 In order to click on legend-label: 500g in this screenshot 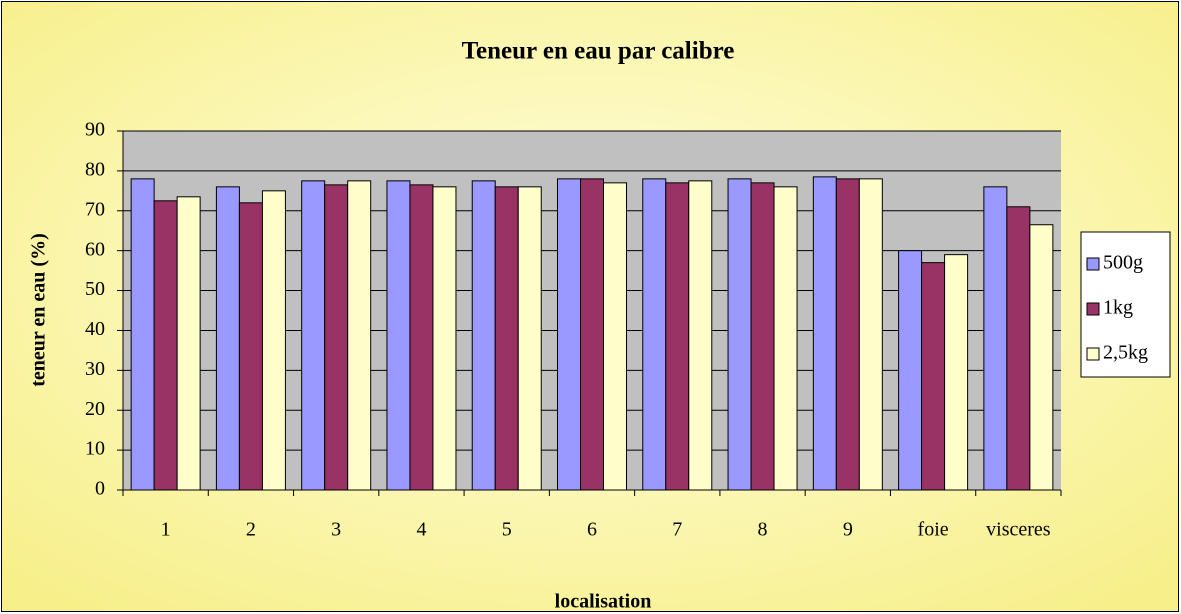, I will do `click(1123, 263)`.